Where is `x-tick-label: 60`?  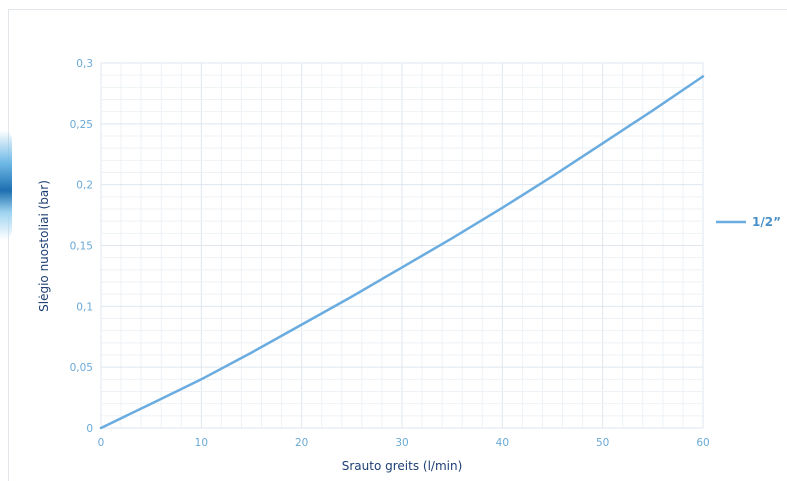 x-tick-label: 60 is located at coordinates (702, 443).